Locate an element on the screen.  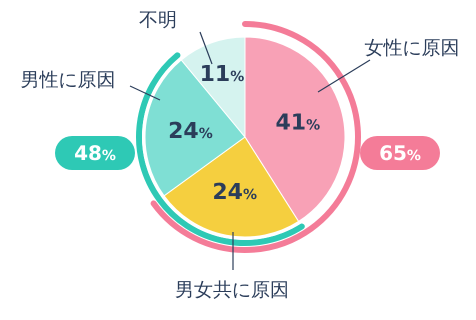
slice-label: 不明 is located at coordinates (158, 20).